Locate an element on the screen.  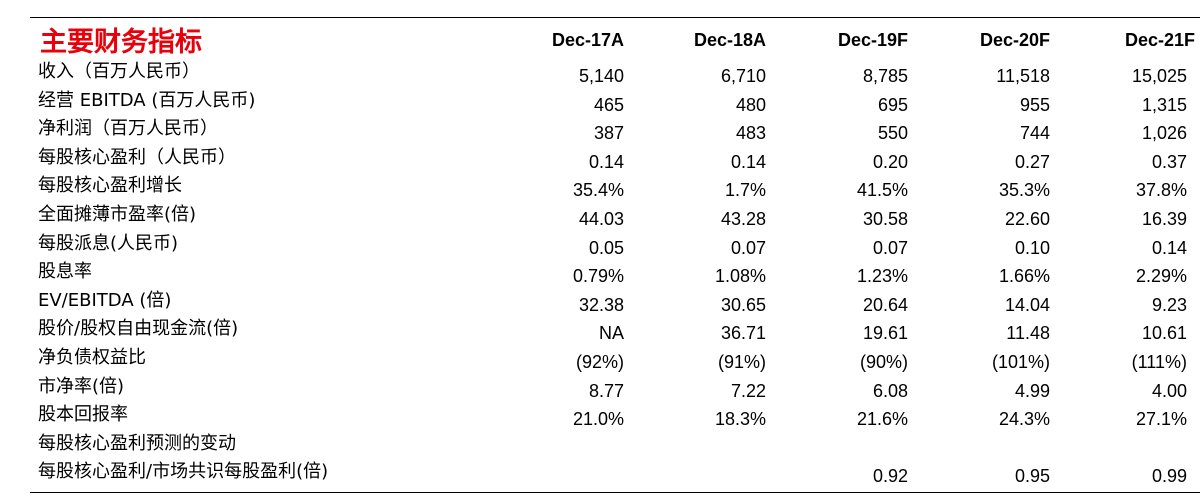
table-row: 股息率 0.79% 1.08% 1.23% 1.66% 2.29% is located at coordinates (600, 274).